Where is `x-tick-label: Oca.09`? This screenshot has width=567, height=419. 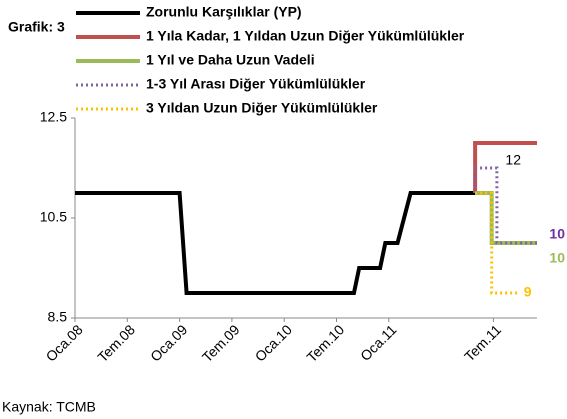
x-tick-label: Oca.09 is located at coordinates (168, 342).